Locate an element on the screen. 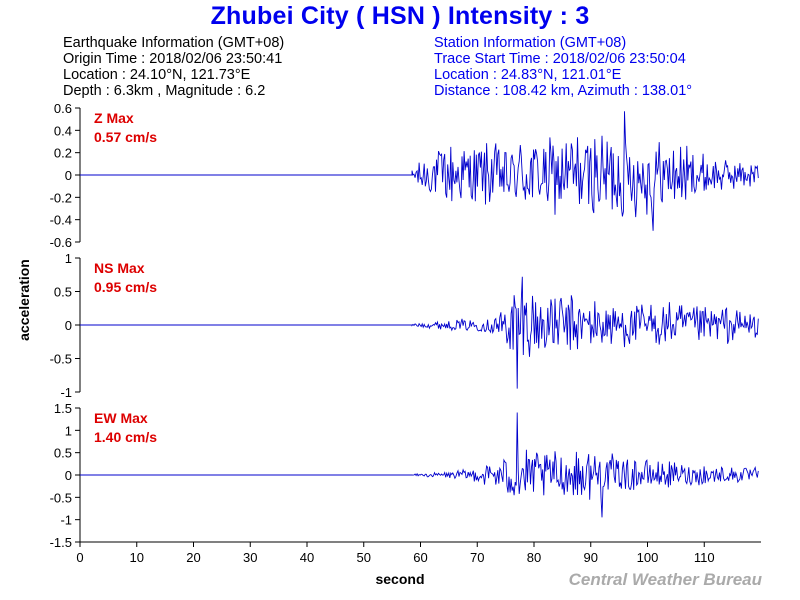  x-tick-label: 50 is located at coordinates (364, 557).